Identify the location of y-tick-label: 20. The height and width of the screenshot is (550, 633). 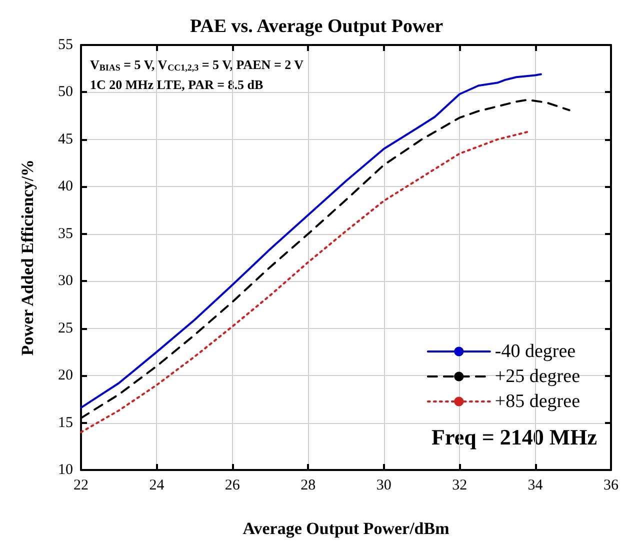
(65, 376).